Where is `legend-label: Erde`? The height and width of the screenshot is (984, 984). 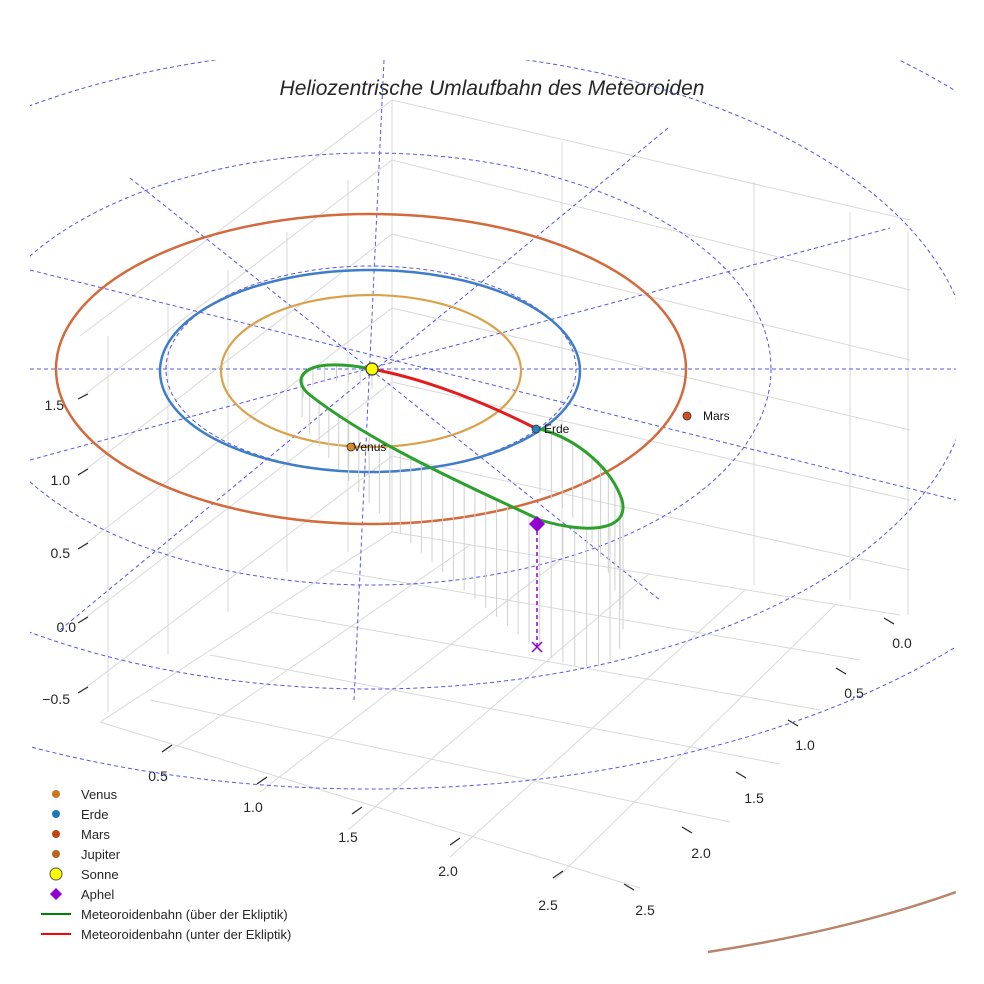
legend-label: Erde is located at coordinates (94, 814).